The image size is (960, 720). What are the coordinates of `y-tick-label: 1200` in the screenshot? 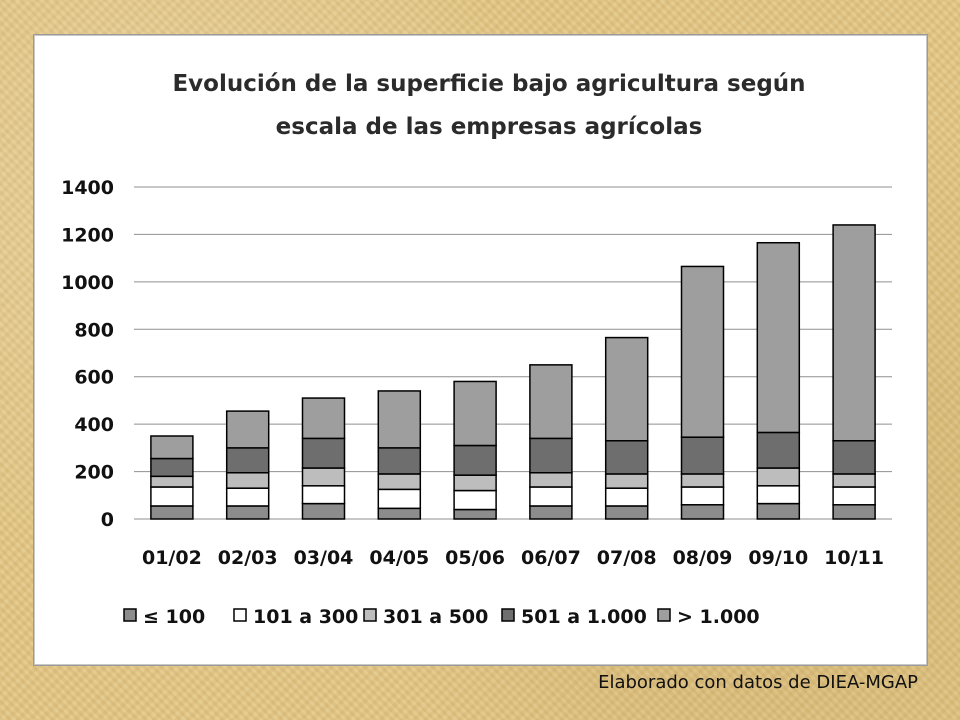 It's located at (87, 235).